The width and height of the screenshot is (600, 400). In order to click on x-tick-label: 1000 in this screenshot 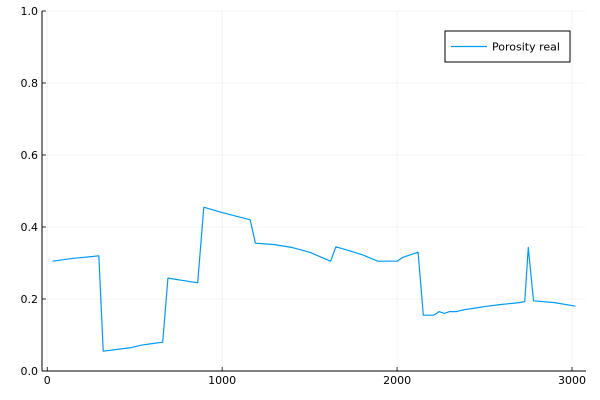, I will do `click(222, 380)`.